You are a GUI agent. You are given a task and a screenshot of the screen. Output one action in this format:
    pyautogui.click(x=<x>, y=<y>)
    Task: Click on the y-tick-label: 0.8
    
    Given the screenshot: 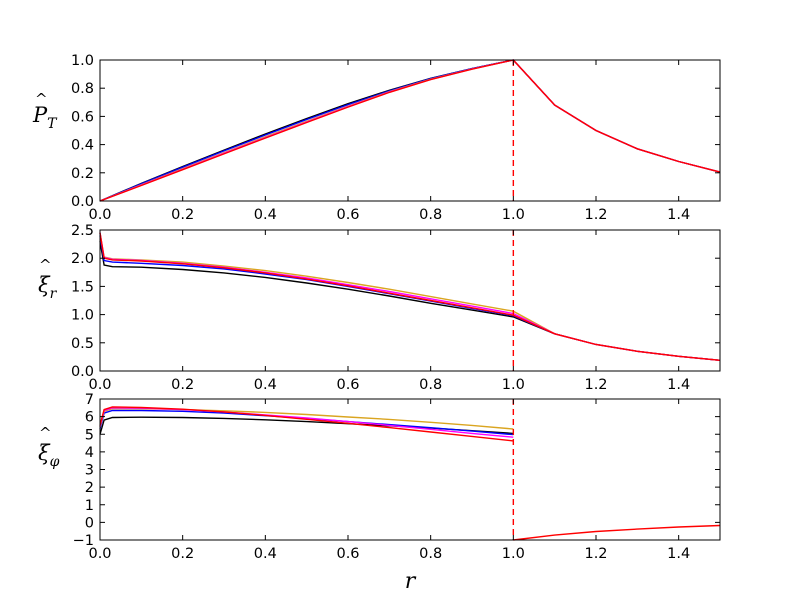 What is the action you would take?
    pyautogui.click(x=82, y=89)
    